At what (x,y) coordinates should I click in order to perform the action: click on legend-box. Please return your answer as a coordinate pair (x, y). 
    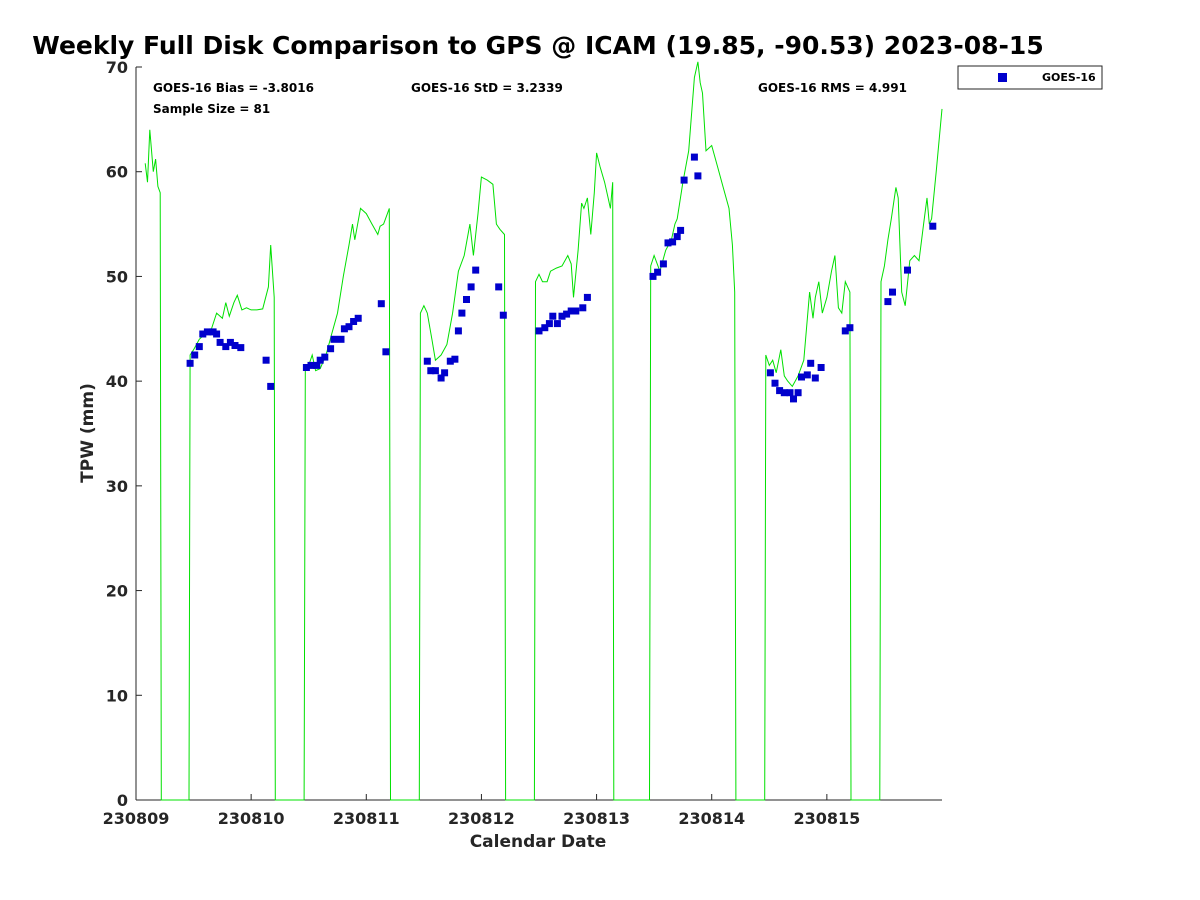
    Looking at the image, I should click on (1030, 77).